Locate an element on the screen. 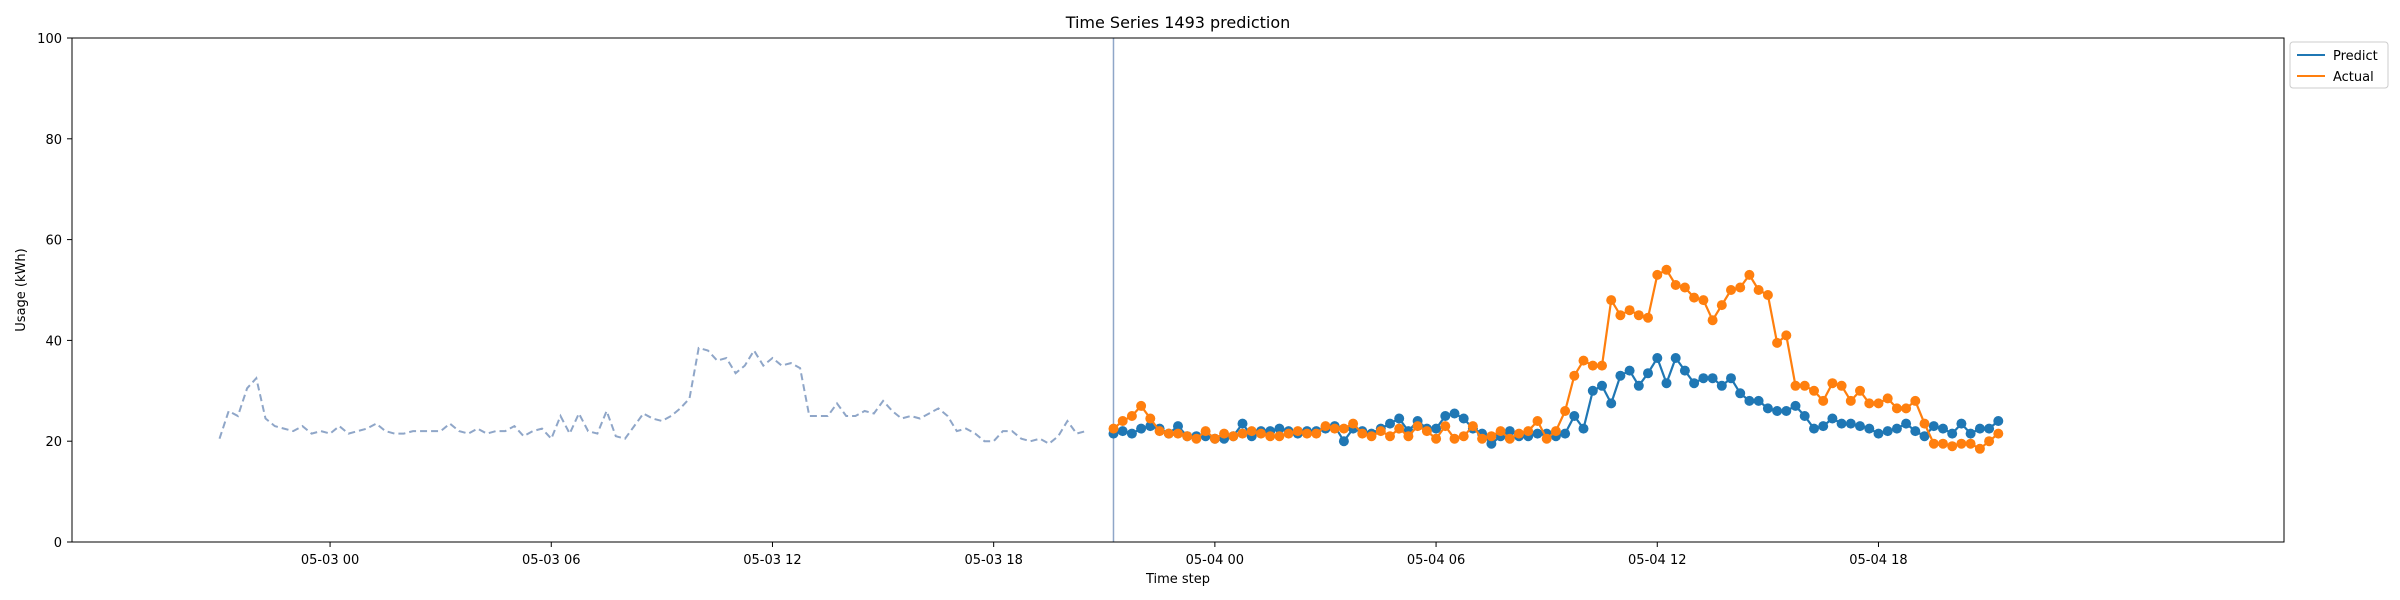 The image size is (2400, 600). history-line is located at coordinates (652, 395).